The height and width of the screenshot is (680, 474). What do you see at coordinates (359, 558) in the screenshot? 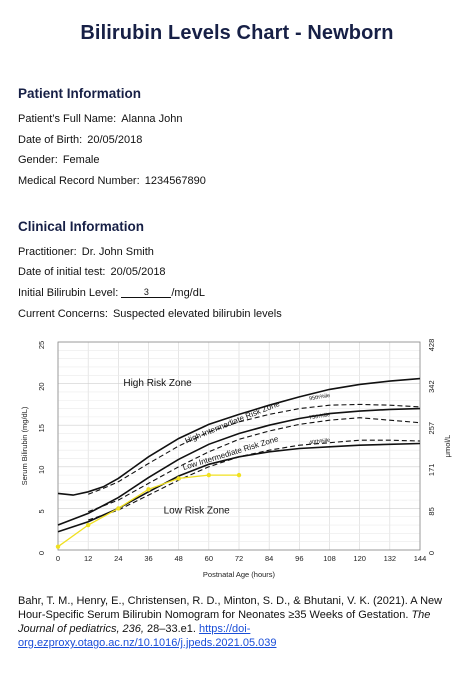
I see `x-tick-label: 120` at bounding box center [359, 558].